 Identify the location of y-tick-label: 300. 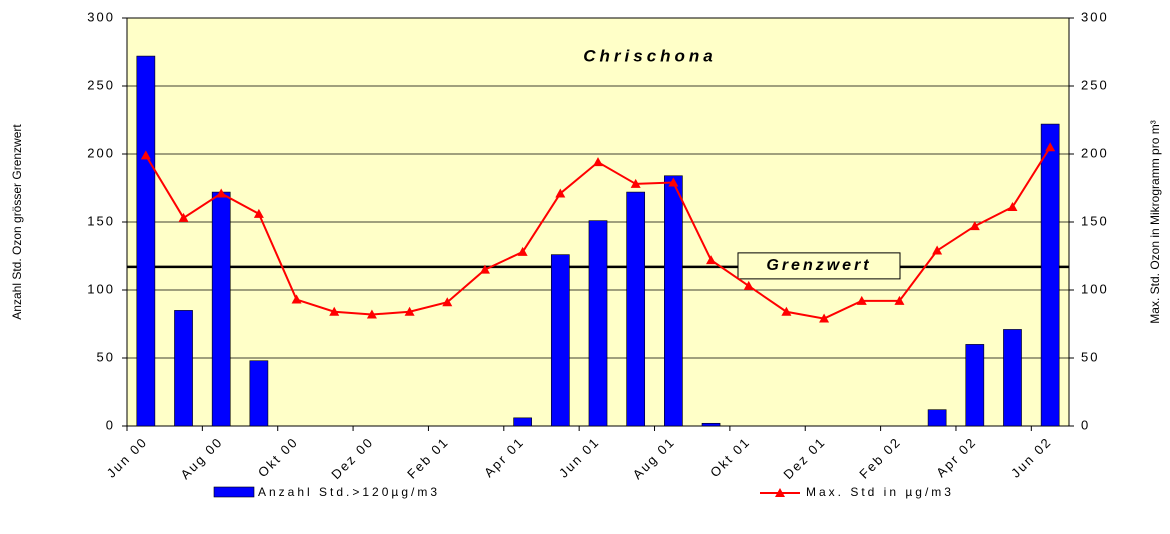
(101, 16).